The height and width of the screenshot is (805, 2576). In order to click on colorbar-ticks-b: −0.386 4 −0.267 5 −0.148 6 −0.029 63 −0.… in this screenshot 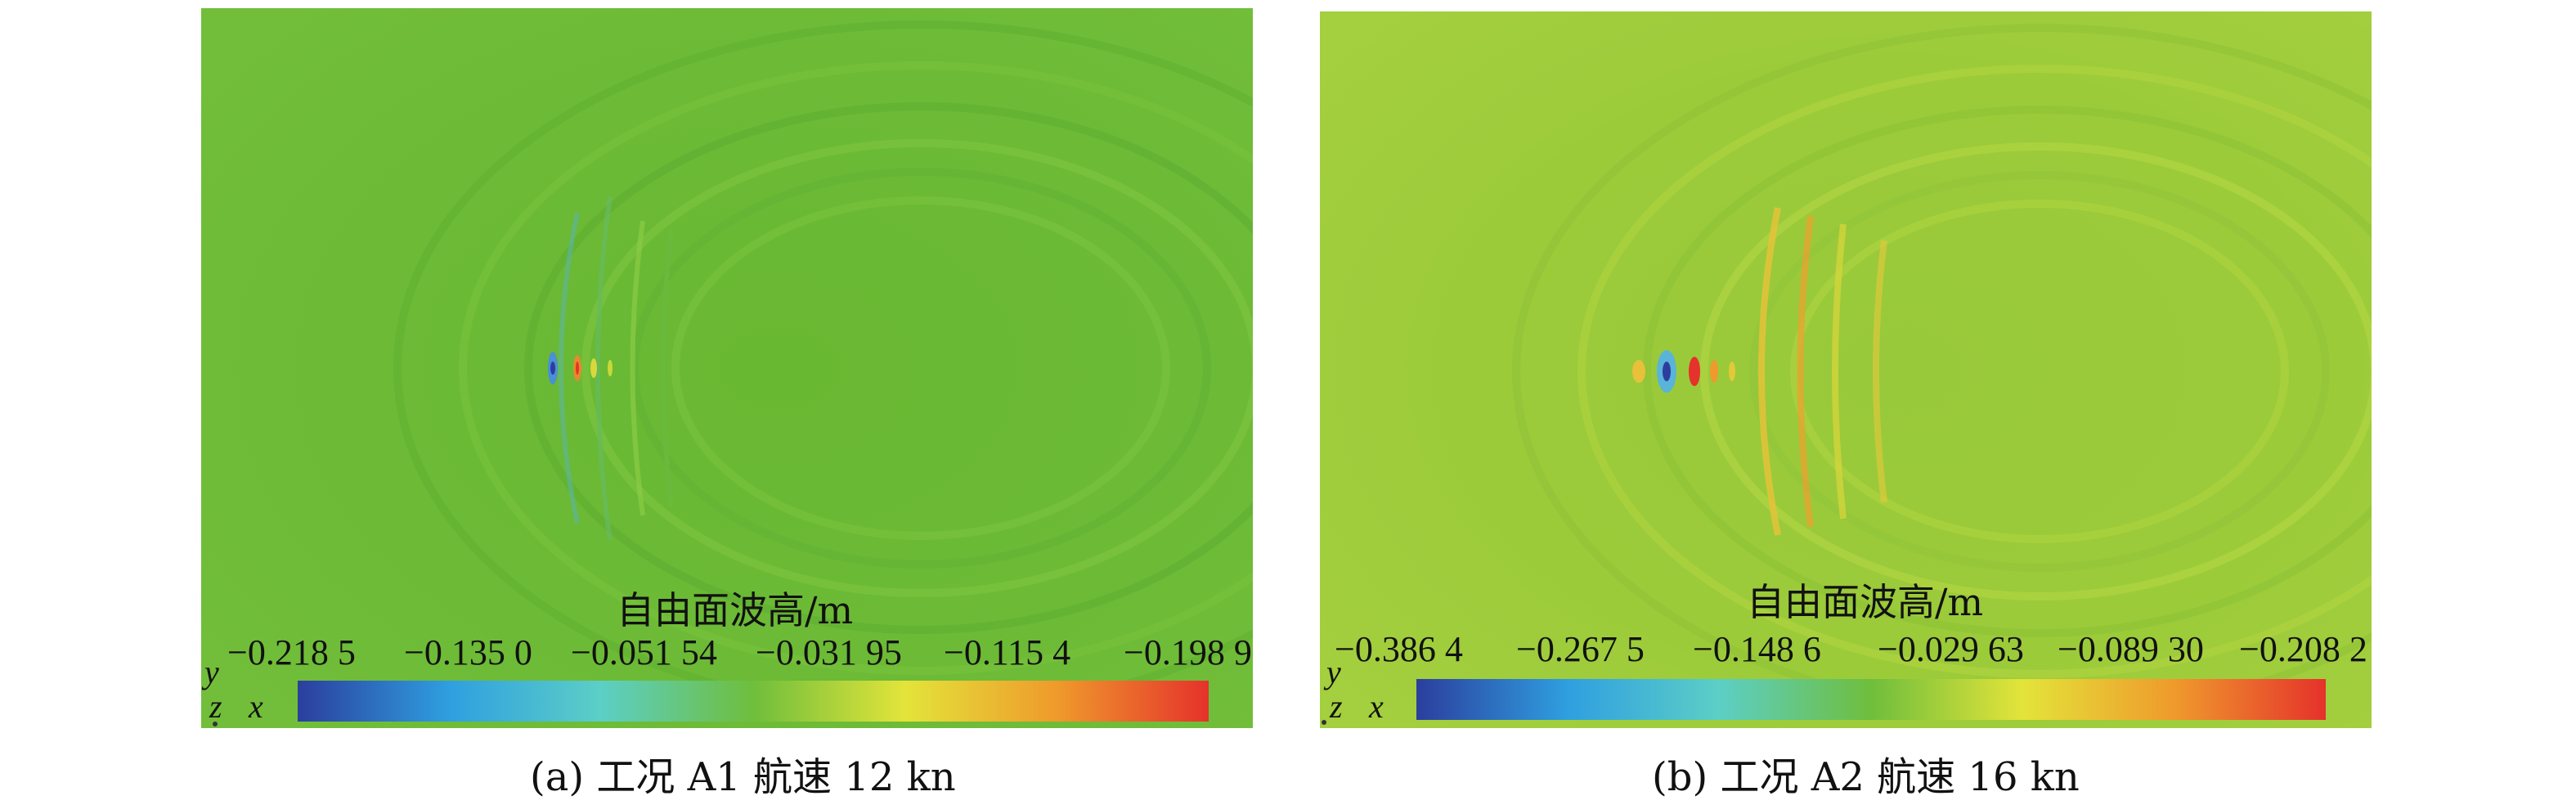, I will do `click(1846, 651)`.